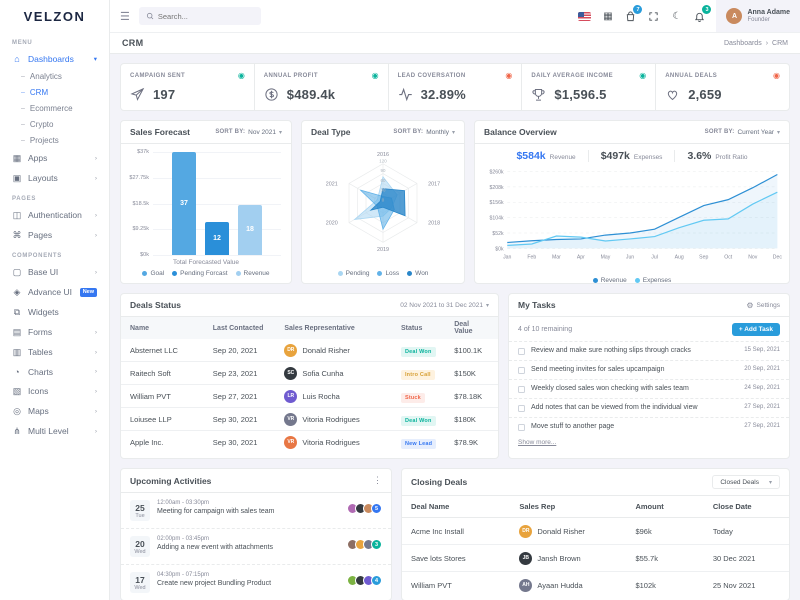  Describe the element at coordinates (54, 215) in the screenshot. I see `sidebar-item-authentication: ◫ Authentication ›` at that location.